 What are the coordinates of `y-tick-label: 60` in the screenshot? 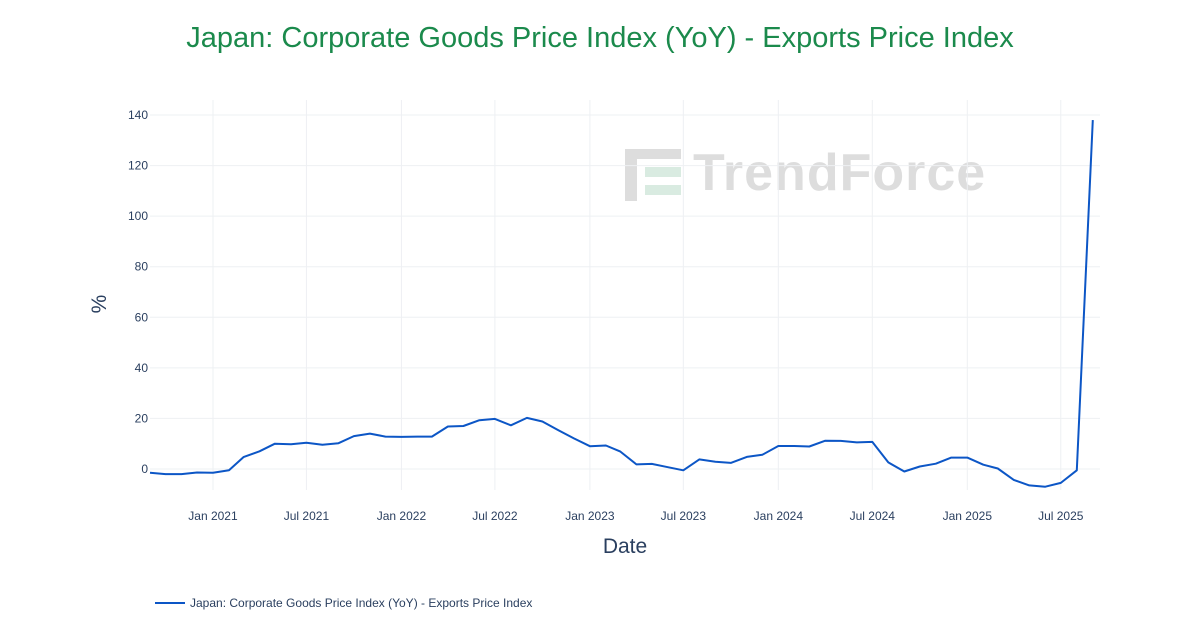 It's located at (142, 317).